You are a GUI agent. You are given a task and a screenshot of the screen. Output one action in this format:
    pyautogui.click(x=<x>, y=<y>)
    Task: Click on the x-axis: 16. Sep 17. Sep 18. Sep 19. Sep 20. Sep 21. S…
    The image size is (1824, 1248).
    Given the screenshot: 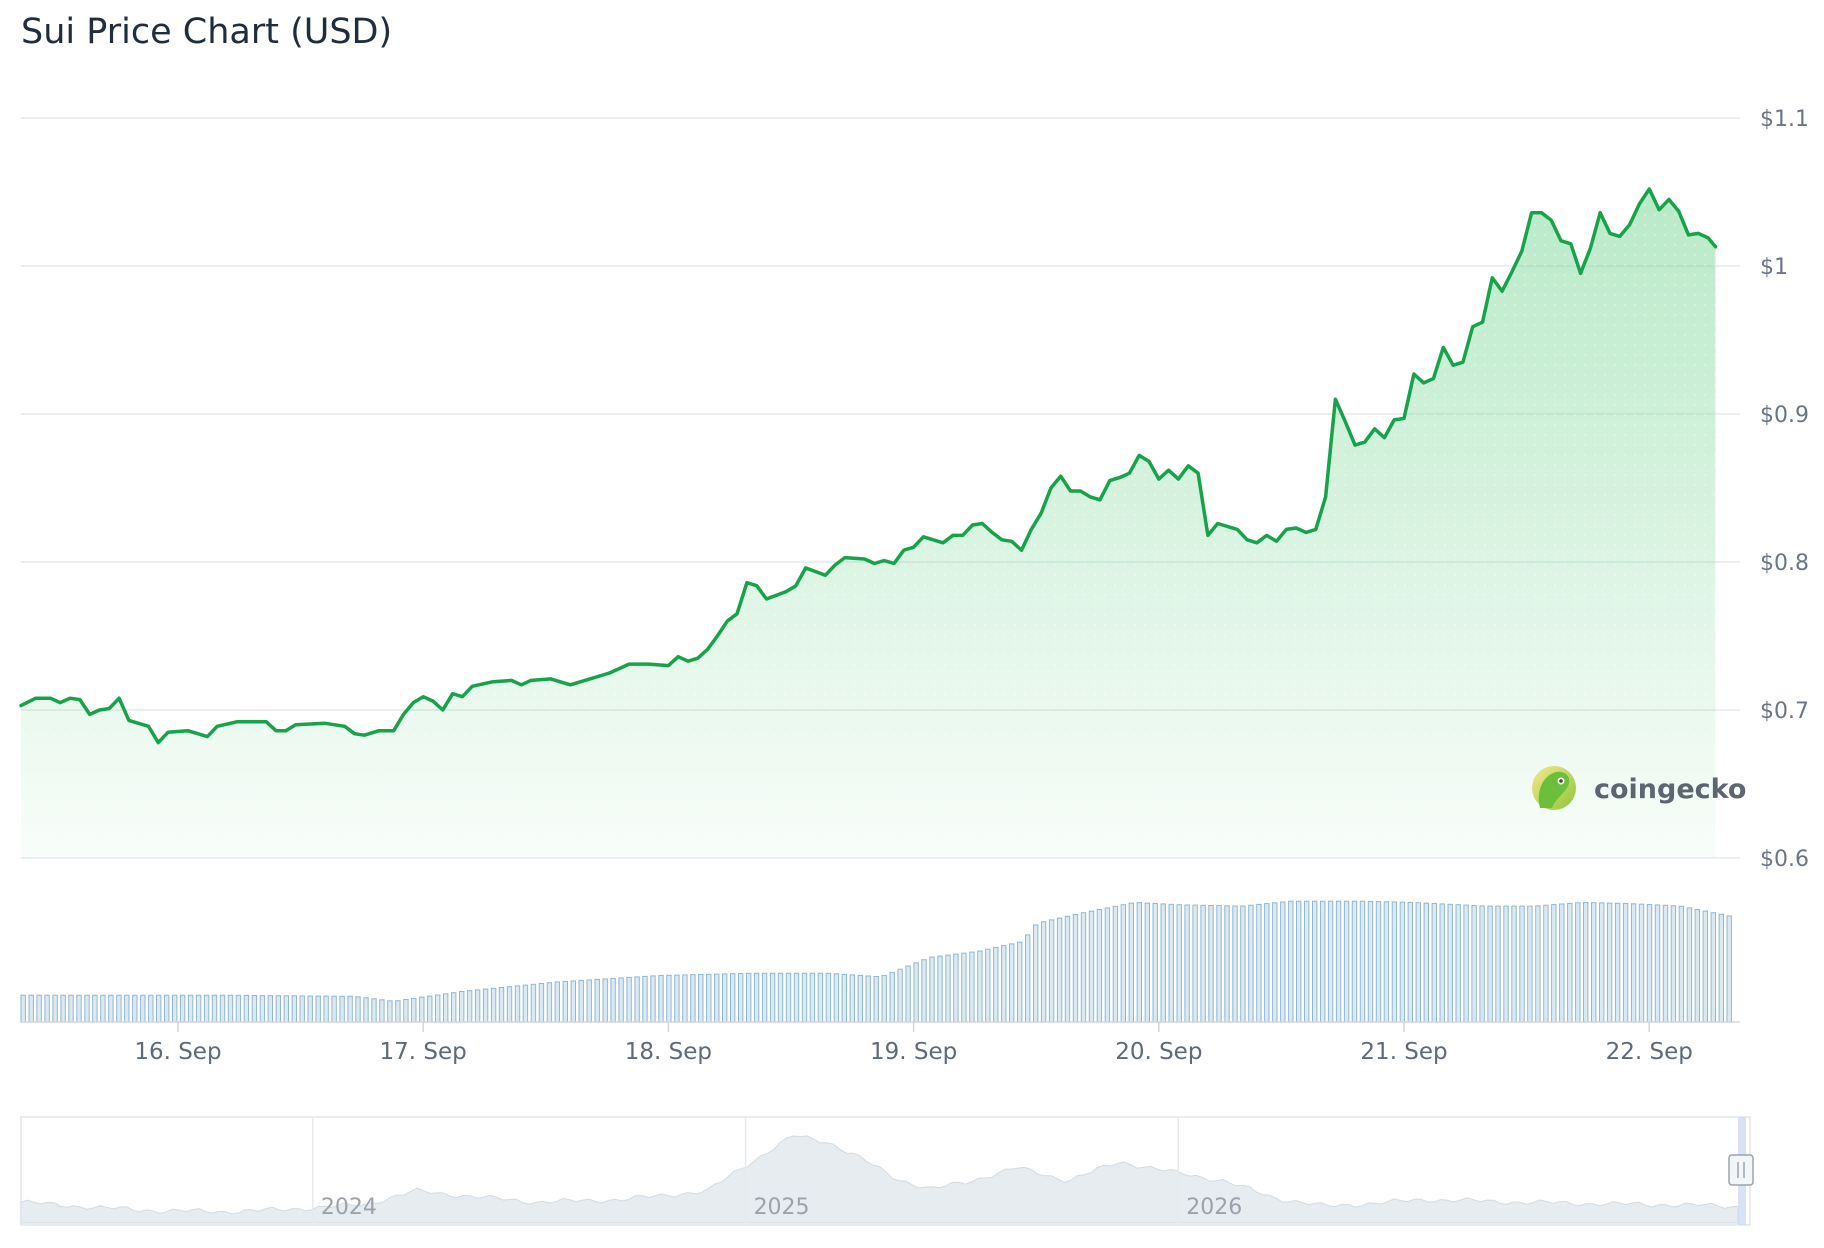 What is the action you would take?
    pyautogui.click(x=913, y=1043)
    